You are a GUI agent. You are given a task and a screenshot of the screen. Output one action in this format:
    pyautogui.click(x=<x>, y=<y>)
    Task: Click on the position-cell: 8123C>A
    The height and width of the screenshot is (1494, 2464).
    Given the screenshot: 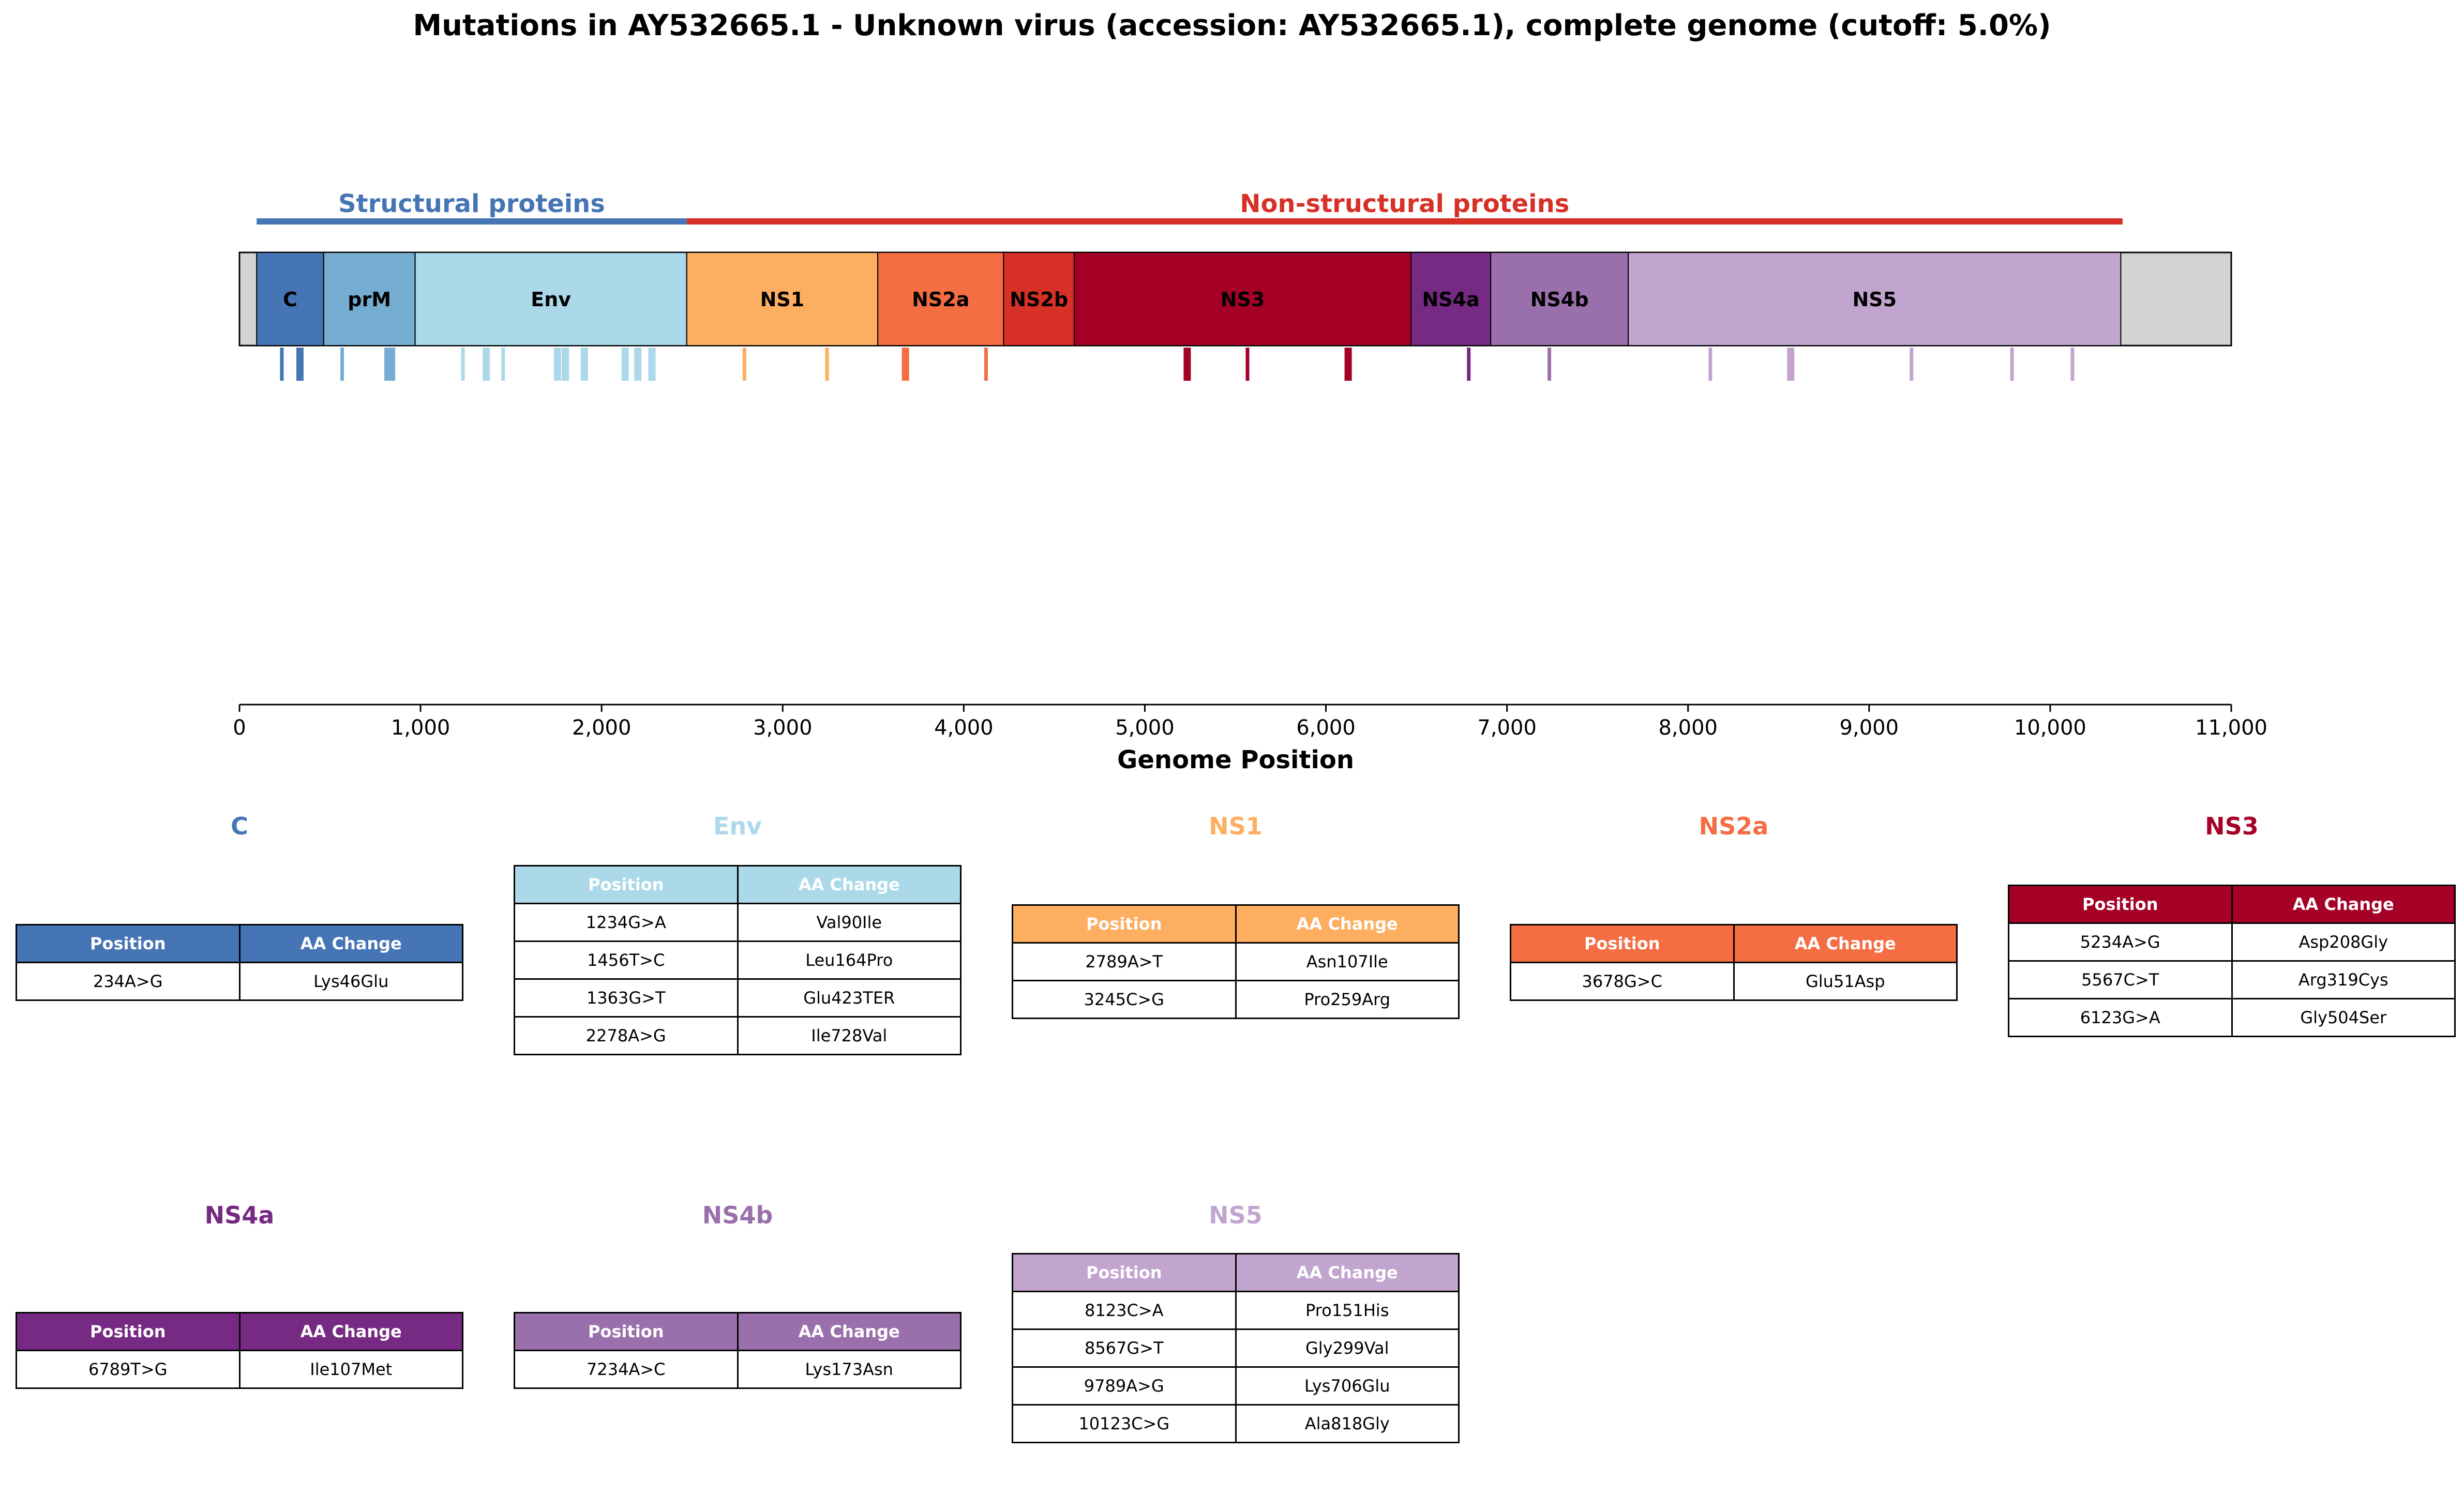 What is the action you would take?
    pyautogui.click(x=1125, y=1310)
    